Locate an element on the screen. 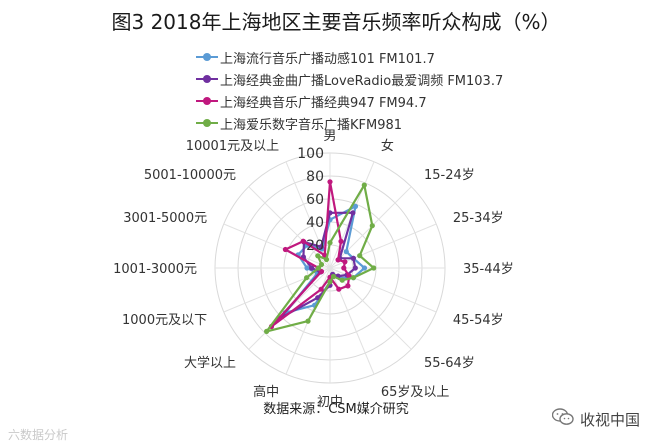 The height and width of the screenshot is (448, 672). category-label: 1000元及以下 is located at coordinates (164, 320).